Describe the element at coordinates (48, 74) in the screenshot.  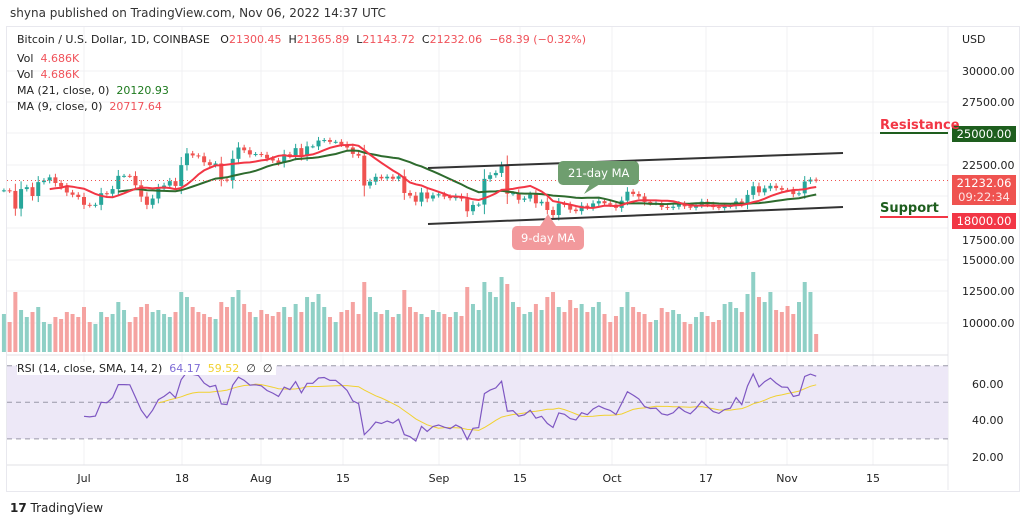
I see `legend-vol2: Vol 4.686K` at that location.